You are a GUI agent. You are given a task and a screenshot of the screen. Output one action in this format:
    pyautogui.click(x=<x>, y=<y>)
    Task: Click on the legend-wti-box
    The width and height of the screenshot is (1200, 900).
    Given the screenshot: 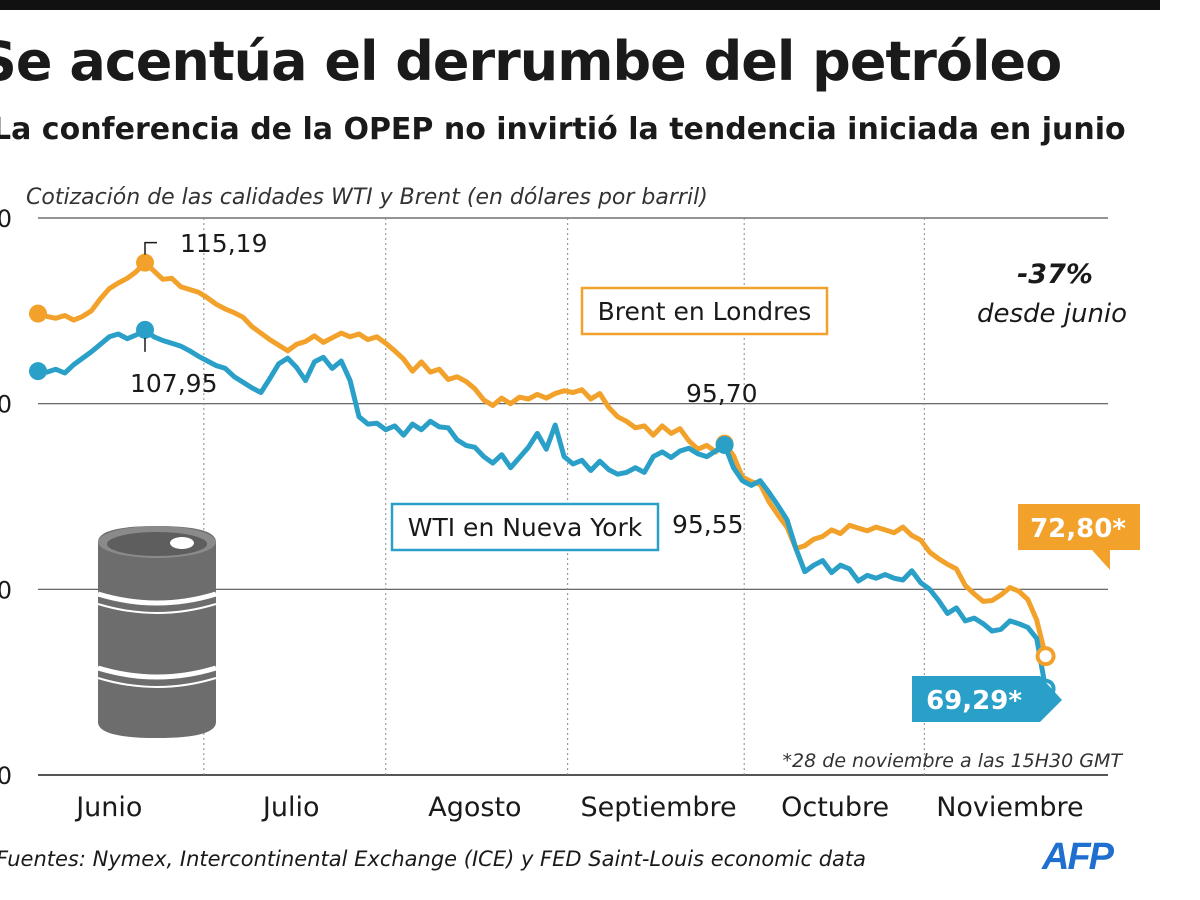 What is the action you would take?
    pyautogui.click(x=525, y=527)
    